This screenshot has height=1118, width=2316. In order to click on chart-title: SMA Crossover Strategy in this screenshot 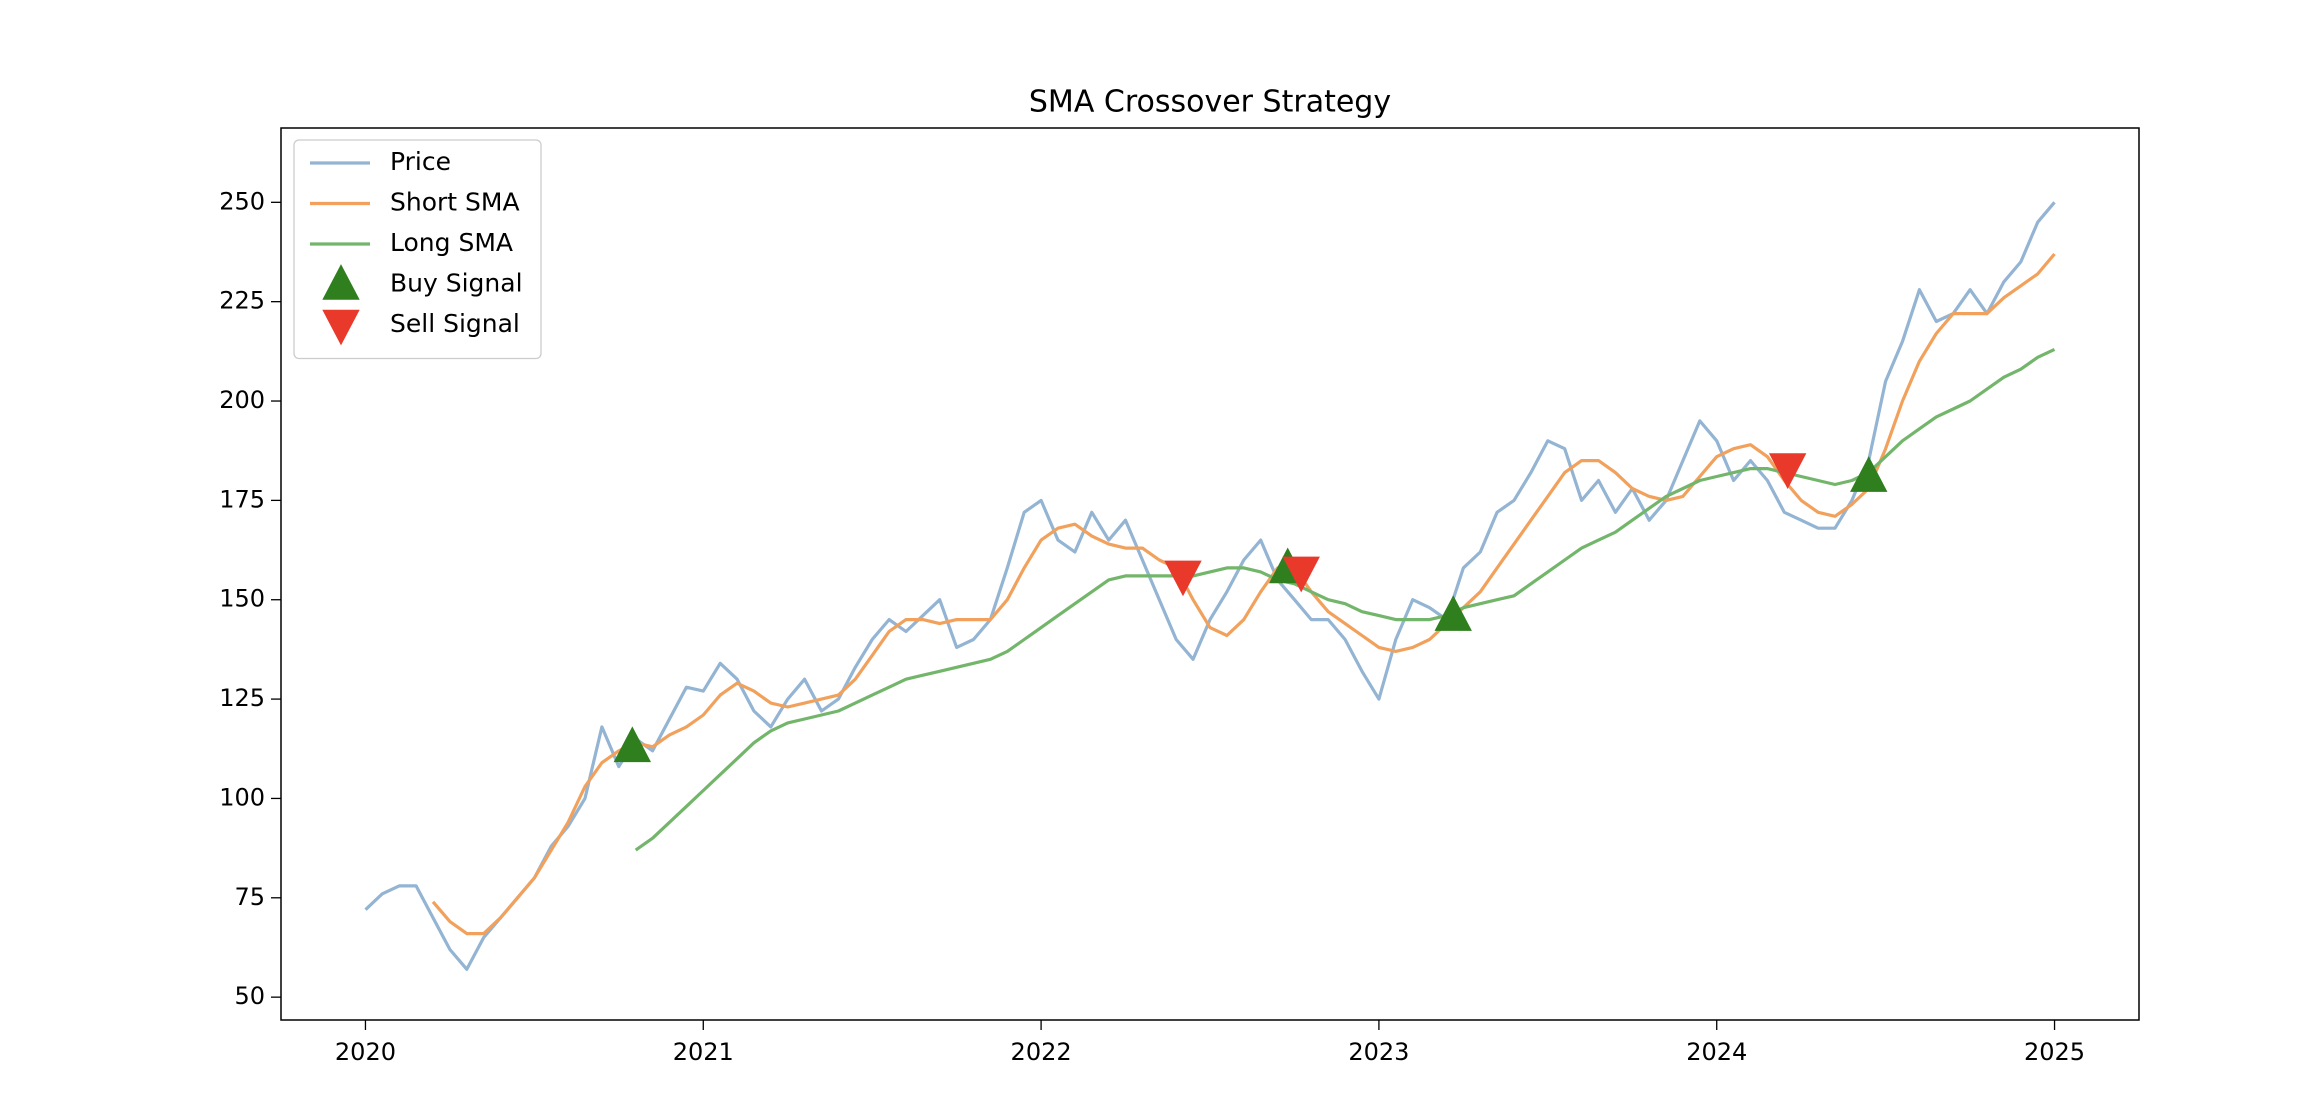, I will do `click(1210, 102)`.